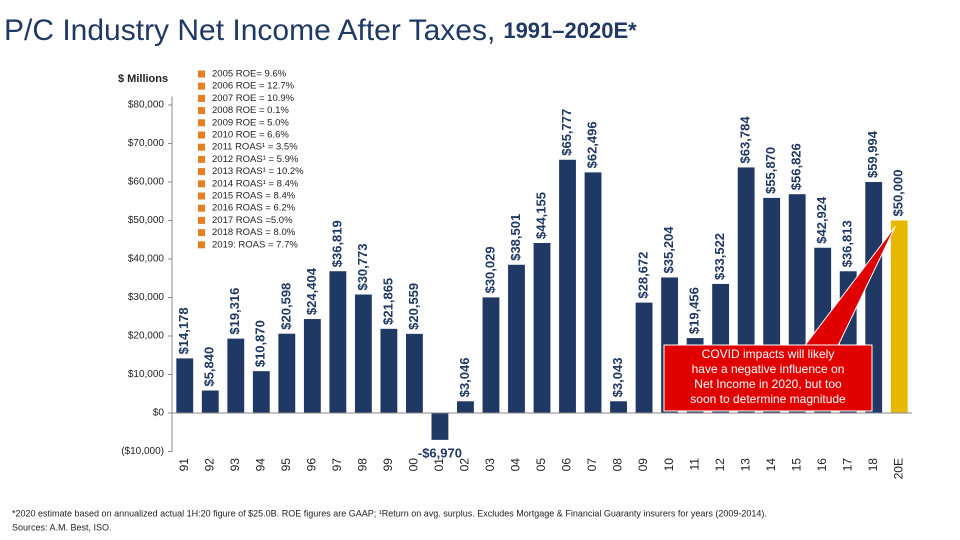  I want to click on value-label: $62,496, so click(591, 144).